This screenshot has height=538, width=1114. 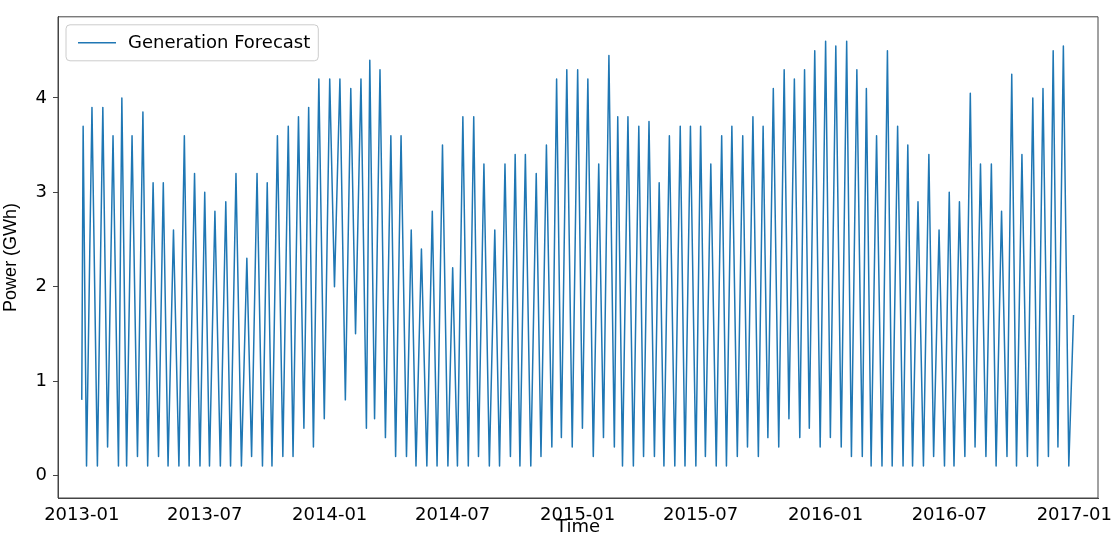 What do you see at coordinates (330, 514) in the screenshot?
I see `x-tick-label: 2014-01` at bounding box center [330, 514].